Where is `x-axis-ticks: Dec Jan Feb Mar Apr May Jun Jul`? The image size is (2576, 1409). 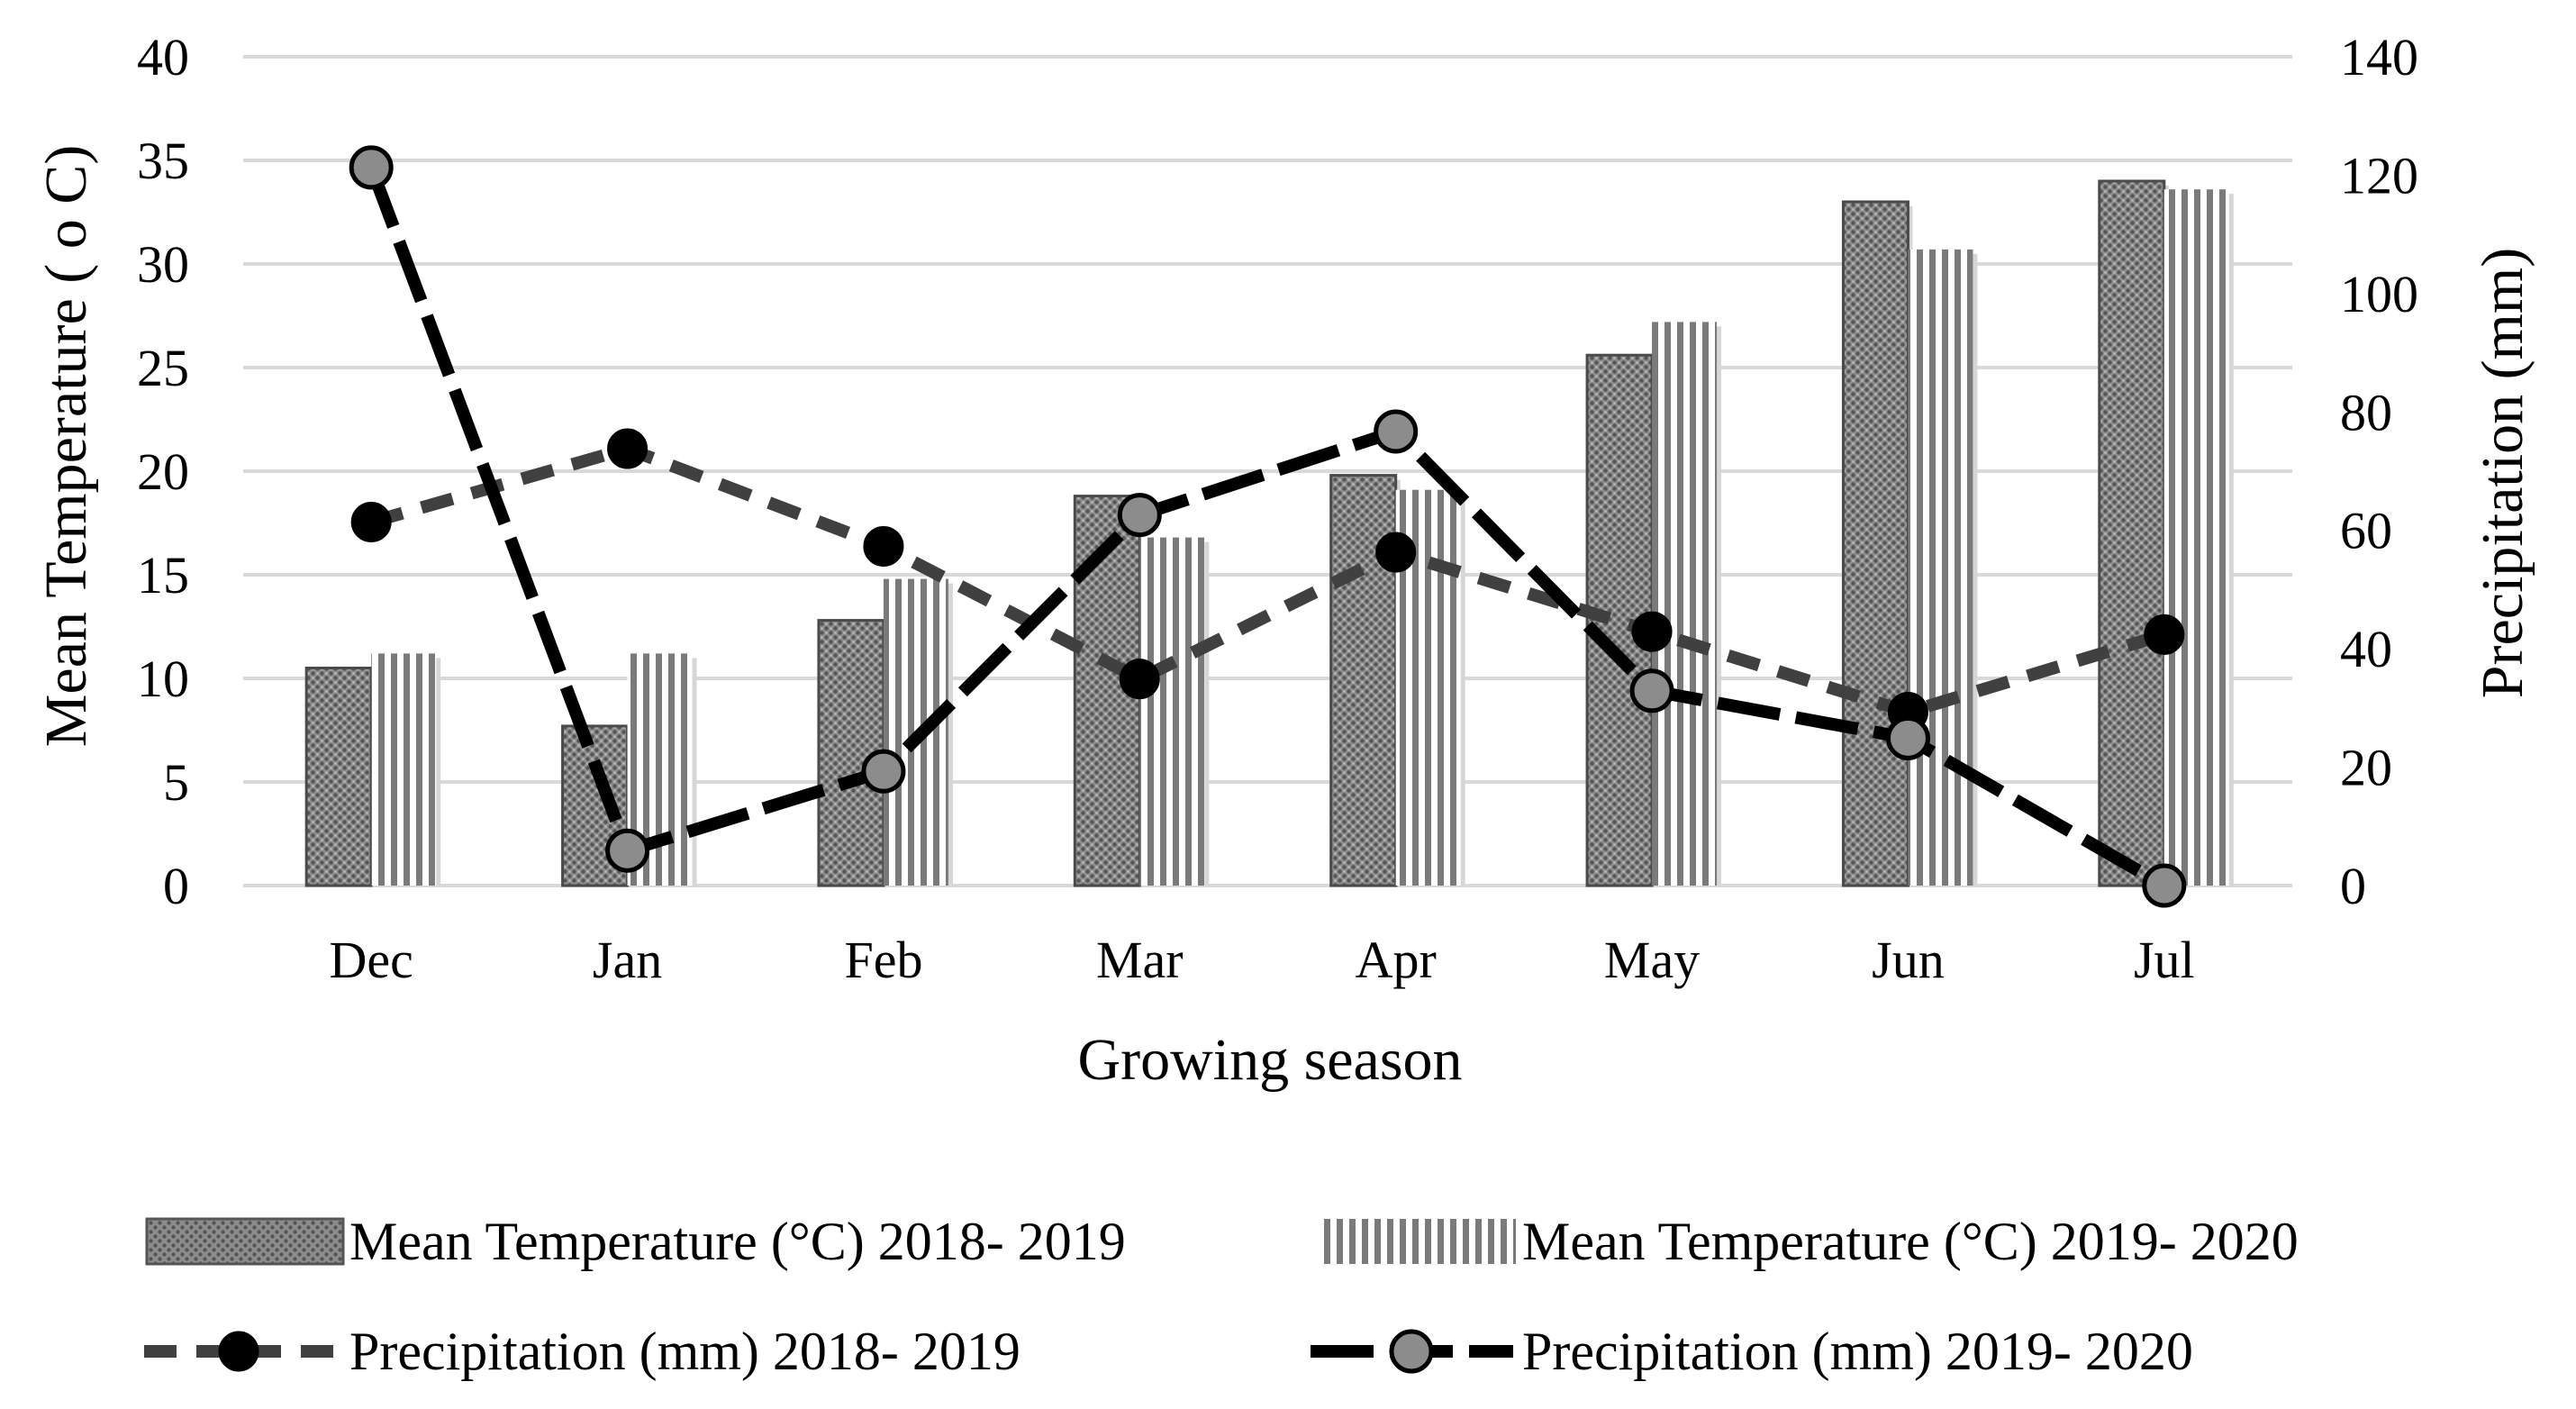
x-axis-ticks: Dec Jan Feb Mar Apr May Jun Jul is located at coordinates (1262, 960).